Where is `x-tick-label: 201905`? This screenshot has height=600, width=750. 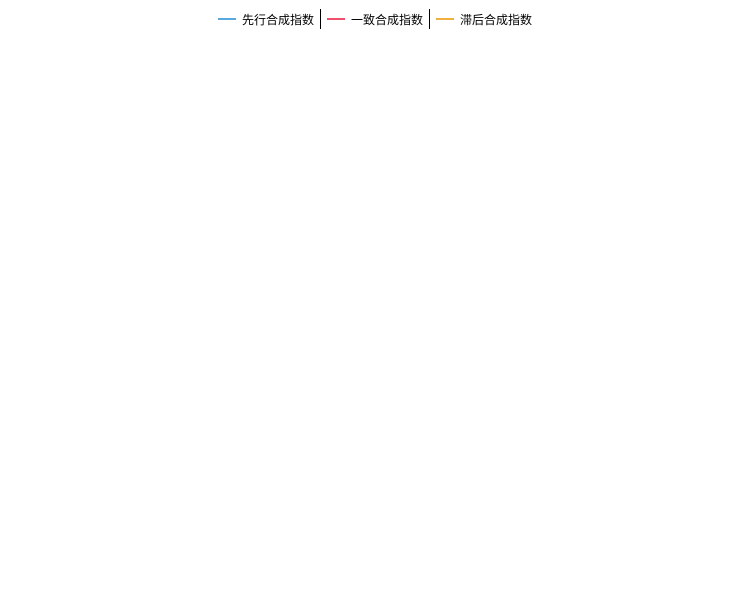 x-tick-label: 201905 is located at coordinates (654, 560).